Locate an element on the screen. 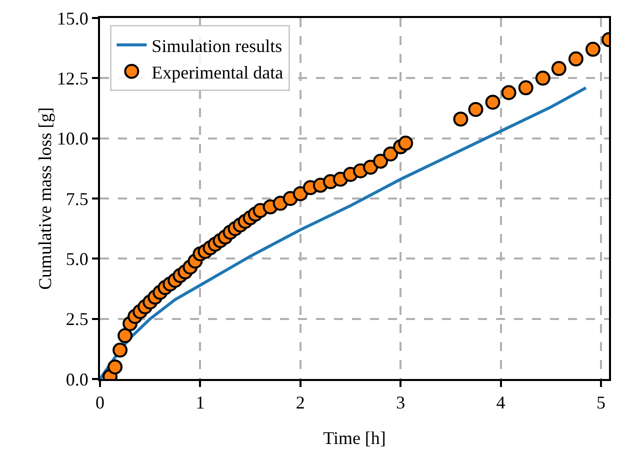 Image resolution: width=619 pixels, height=449 pixels. y-tick-label: 7.5 is located at coordinates (77, 198).